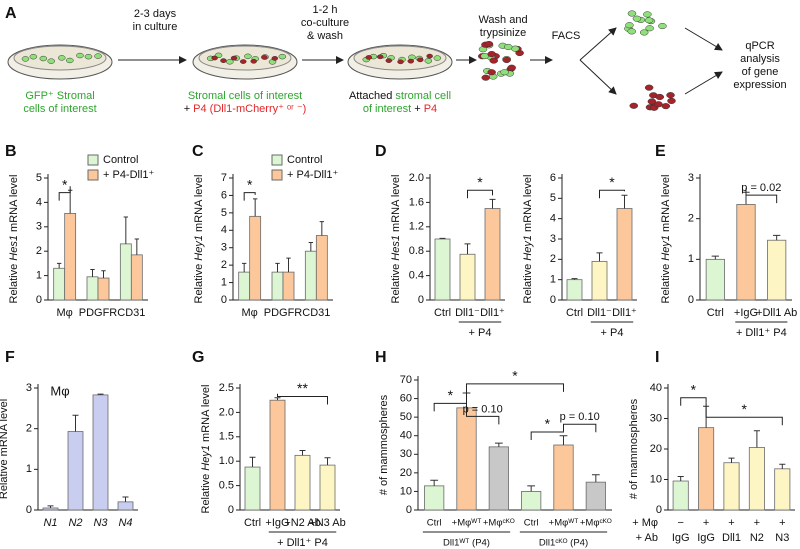 The width and height of the screenshot is (800, 549). What do you see at coordinates (188, 109) in the screenshot?
I see `caption-part: +` at bounding box center [188, 109].